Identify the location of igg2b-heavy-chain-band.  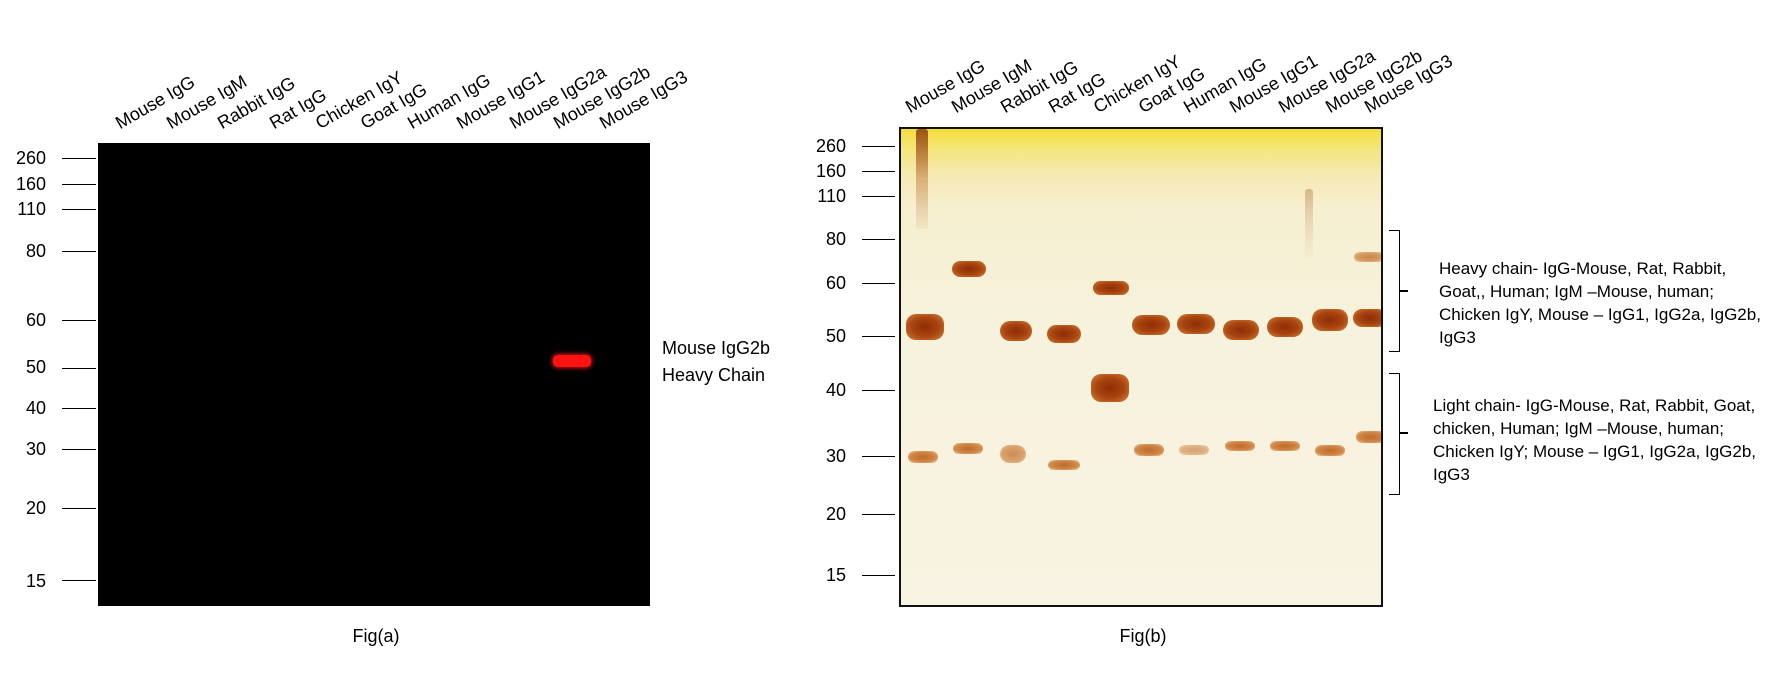
(572, 361).